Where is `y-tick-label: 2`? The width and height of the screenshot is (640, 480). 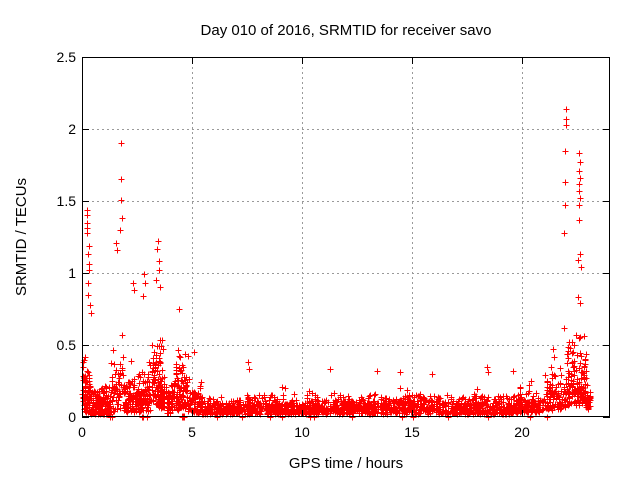 y-tick-label: 2 is located at coordinates (72, 129).